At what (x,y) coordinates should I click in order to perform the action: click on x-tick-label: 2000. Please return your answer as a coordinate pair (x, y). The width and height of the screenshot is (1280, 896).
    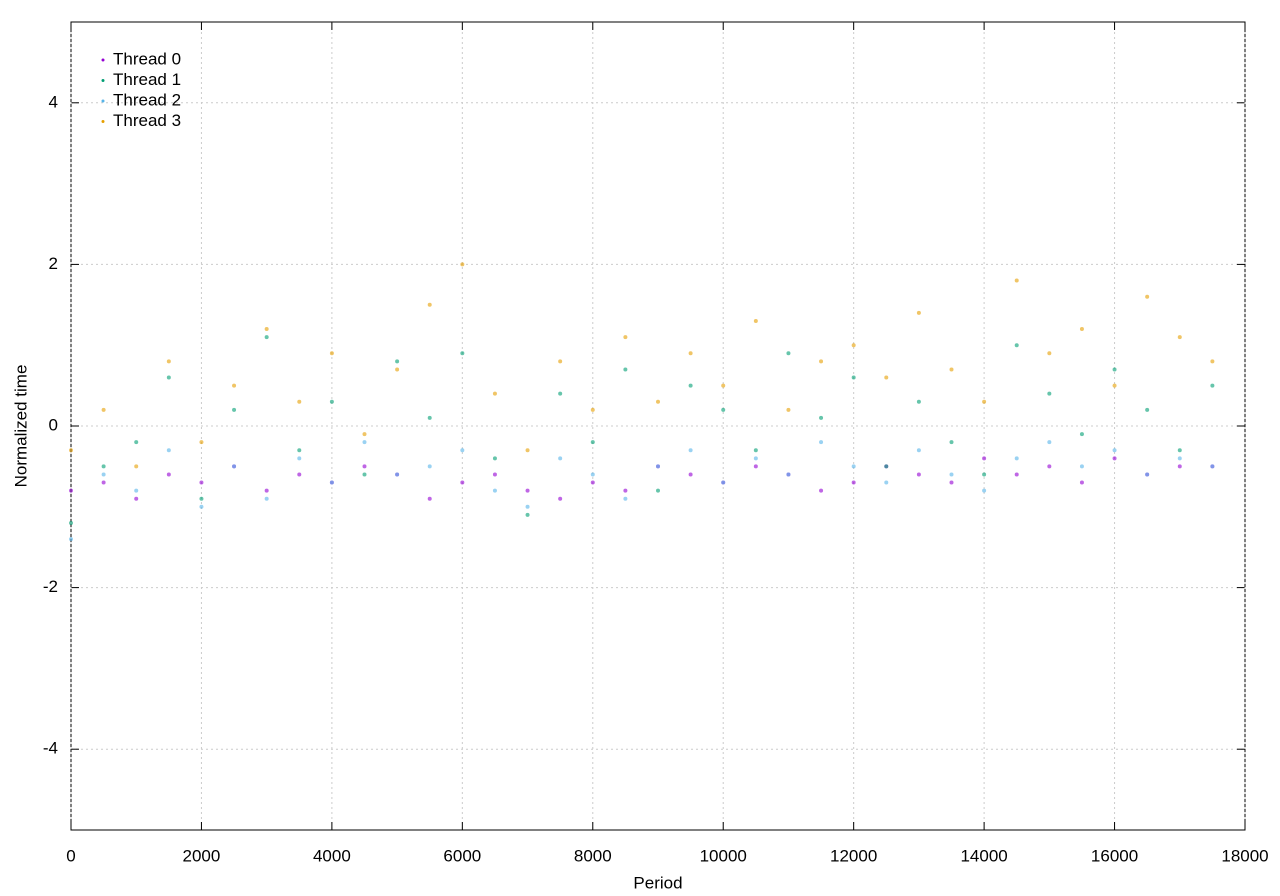
    Looking at the image, I should click on (202, 855).